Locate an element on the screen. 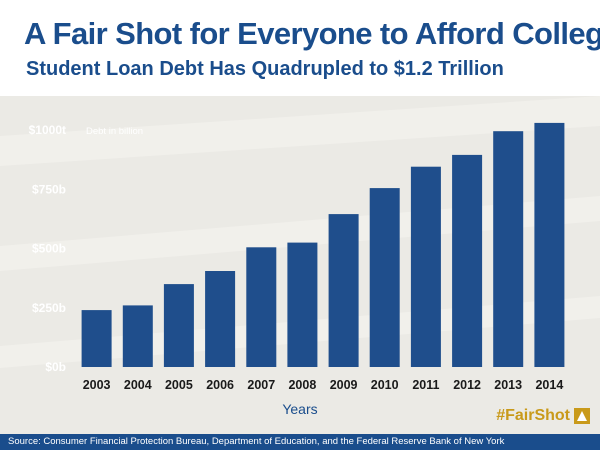  fairshot-logo-icon is located at coordinates (582, 416).